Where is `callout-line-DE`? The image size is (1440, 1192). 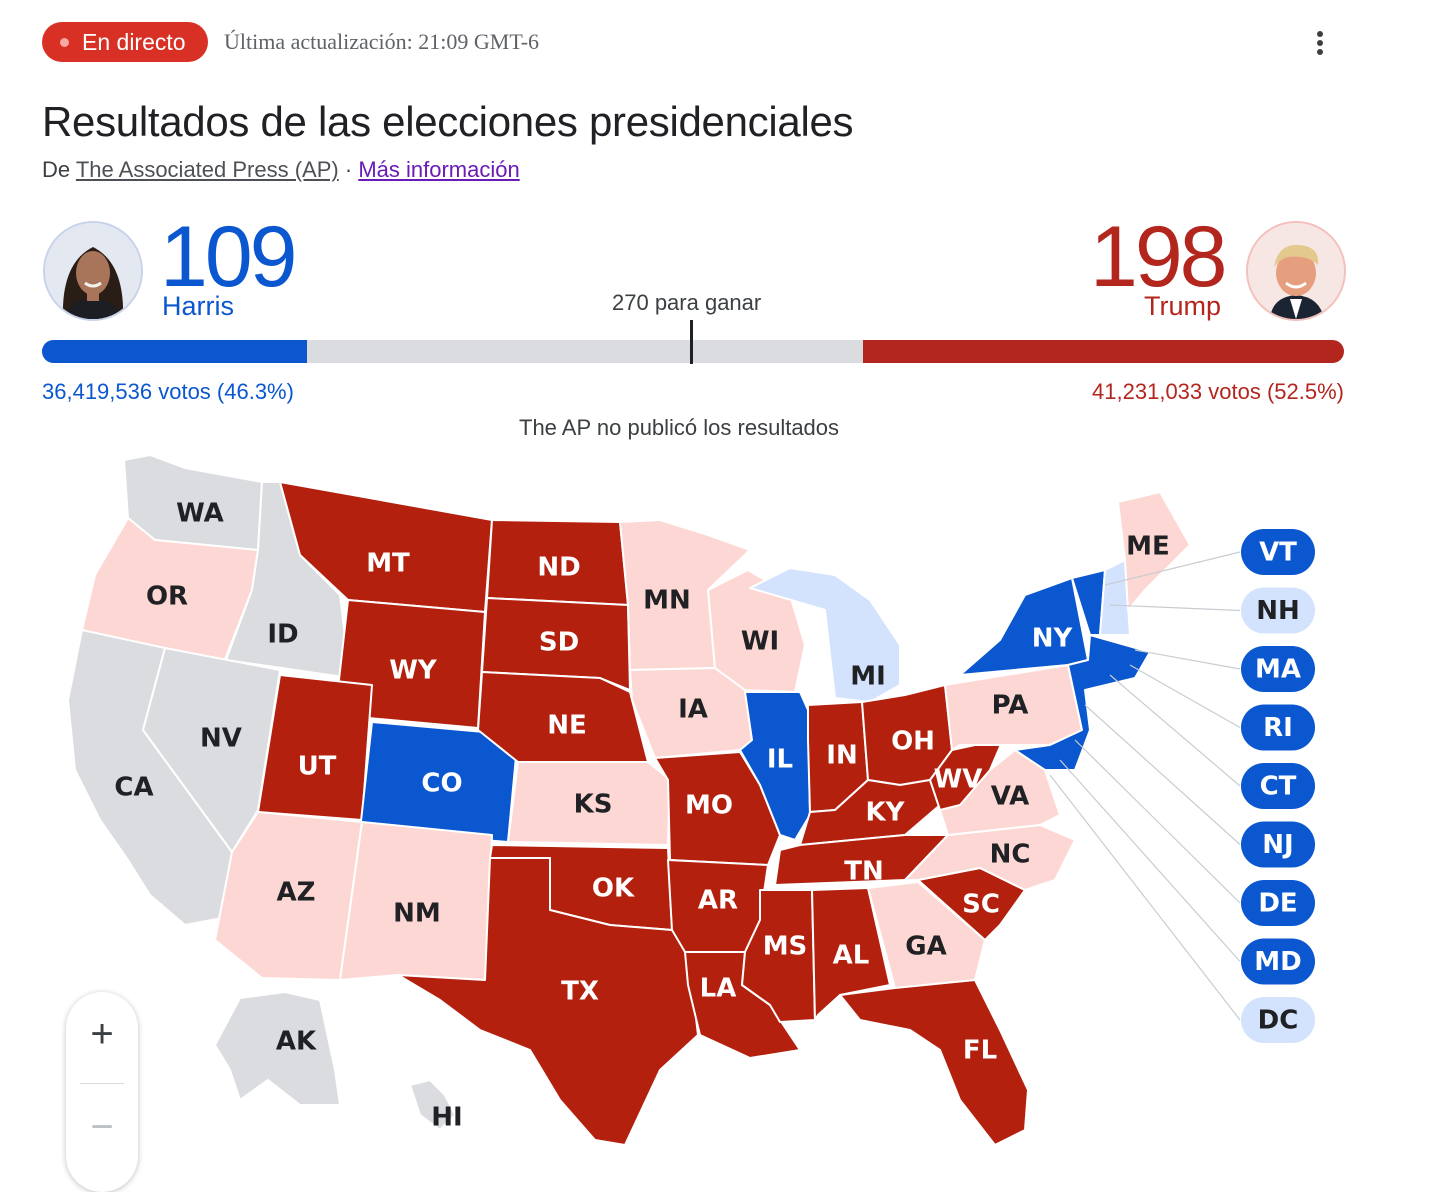
callout-line-DE is located at coordinates (1157, 821).